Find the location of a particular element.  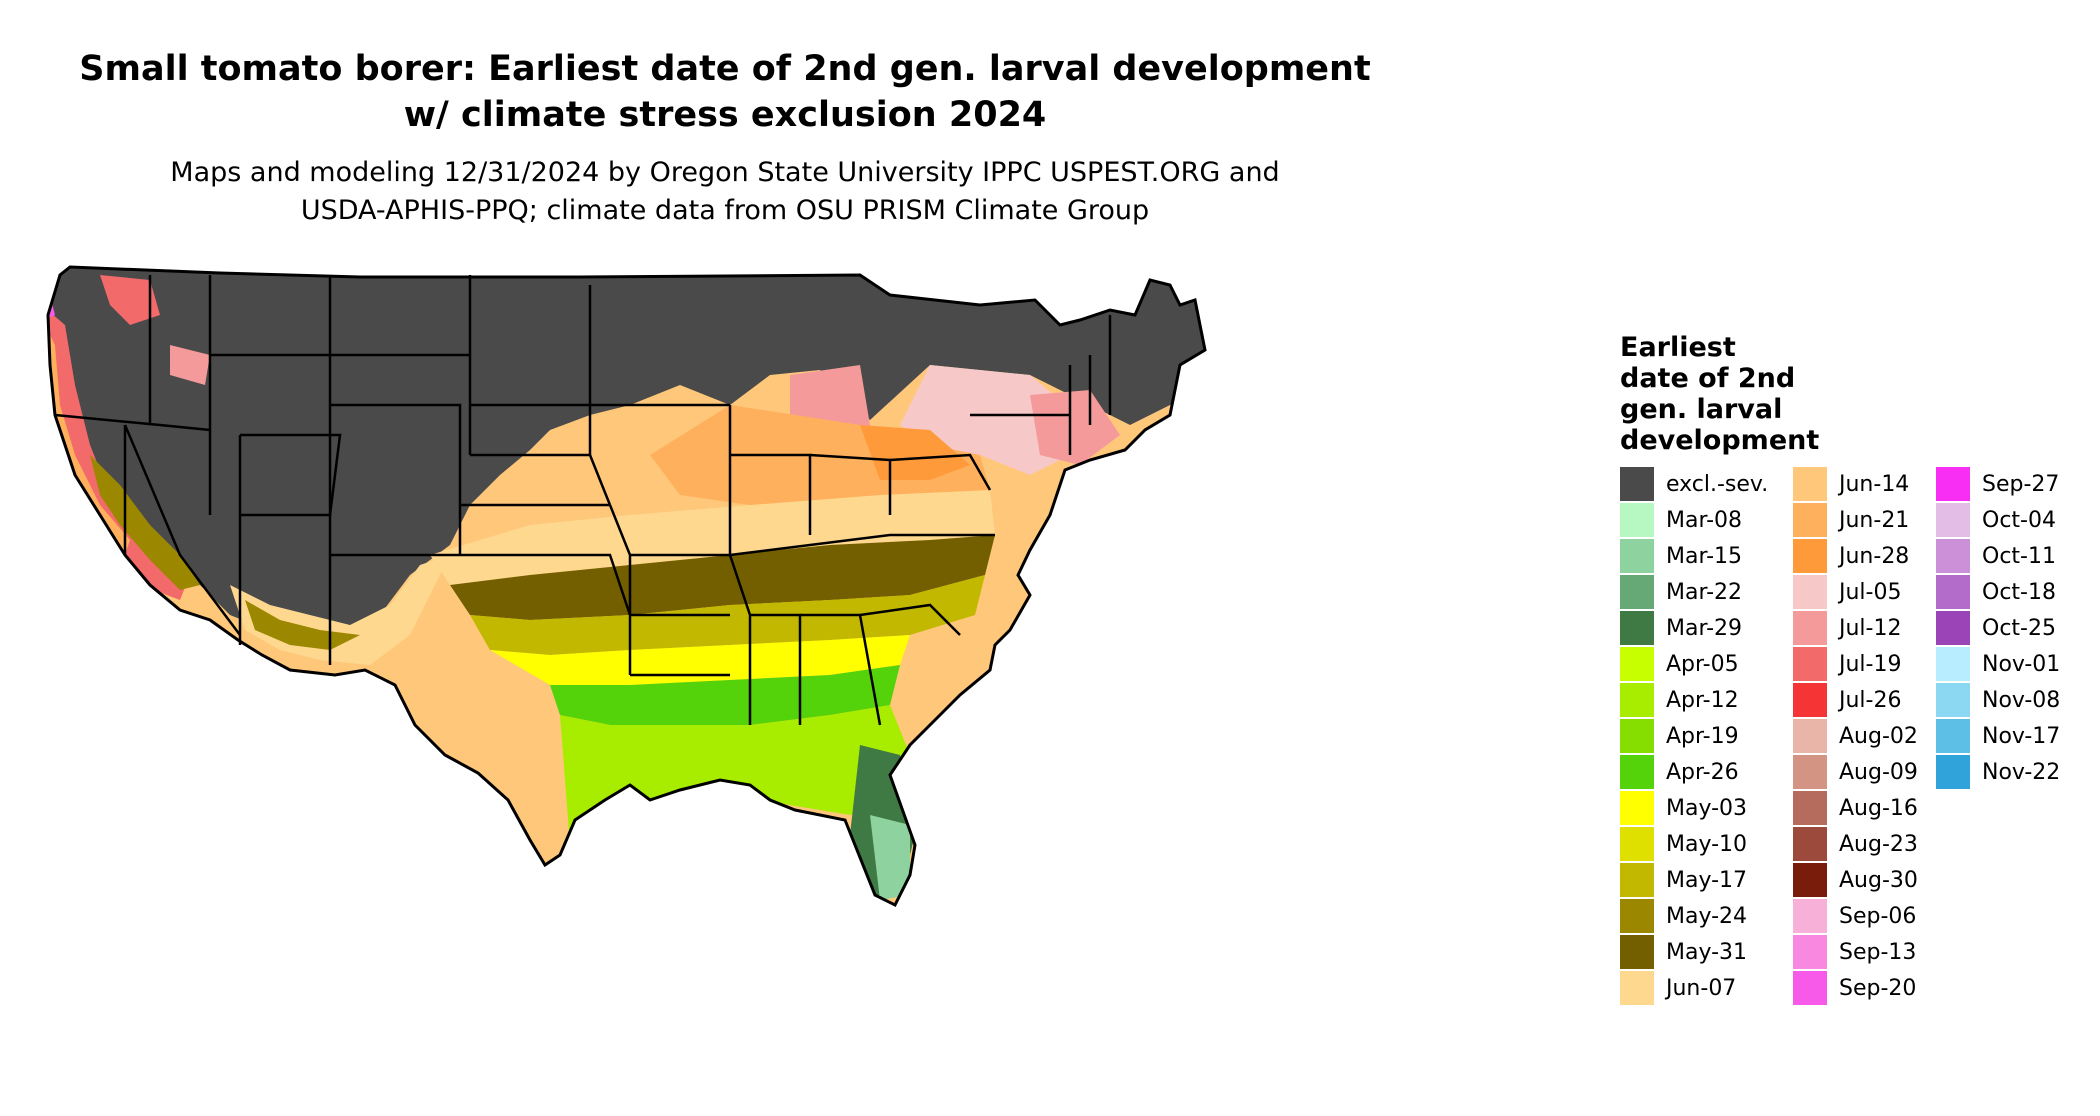

legend-item: Mar-08 is located at coordinates (1681, 520).